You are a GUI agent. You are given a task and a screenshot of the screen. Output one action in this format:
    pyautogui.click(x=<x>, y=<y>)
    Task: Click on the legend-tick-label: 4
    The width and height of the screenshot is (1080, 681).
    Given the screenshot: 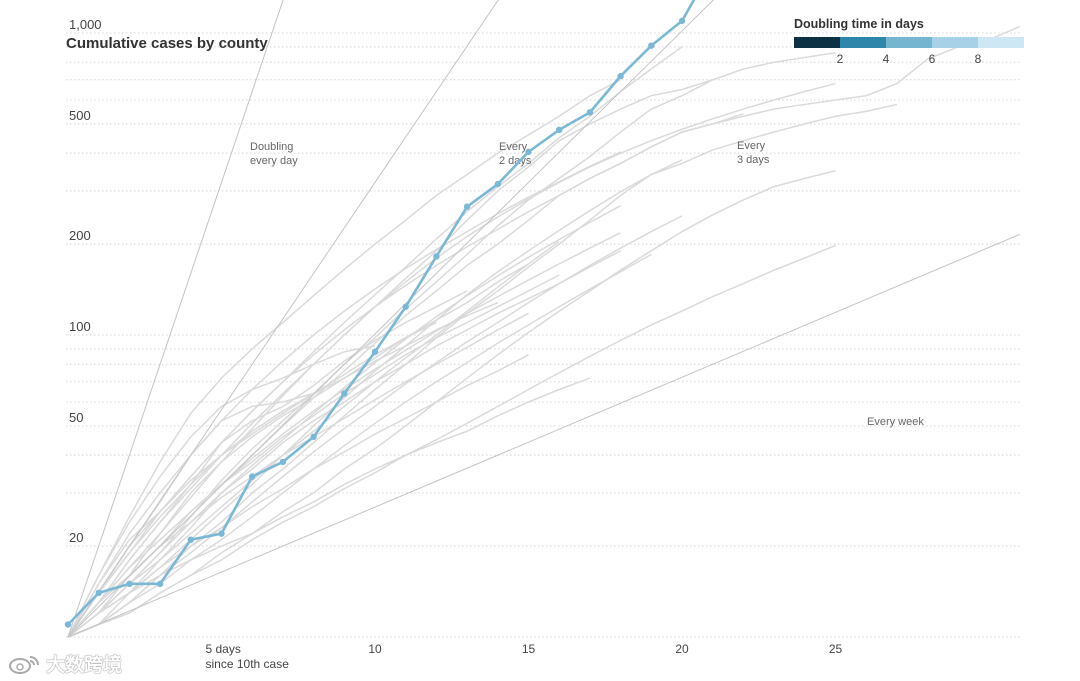 What is the action you would take?
    pyautogui.click(x=886, y=59)
    